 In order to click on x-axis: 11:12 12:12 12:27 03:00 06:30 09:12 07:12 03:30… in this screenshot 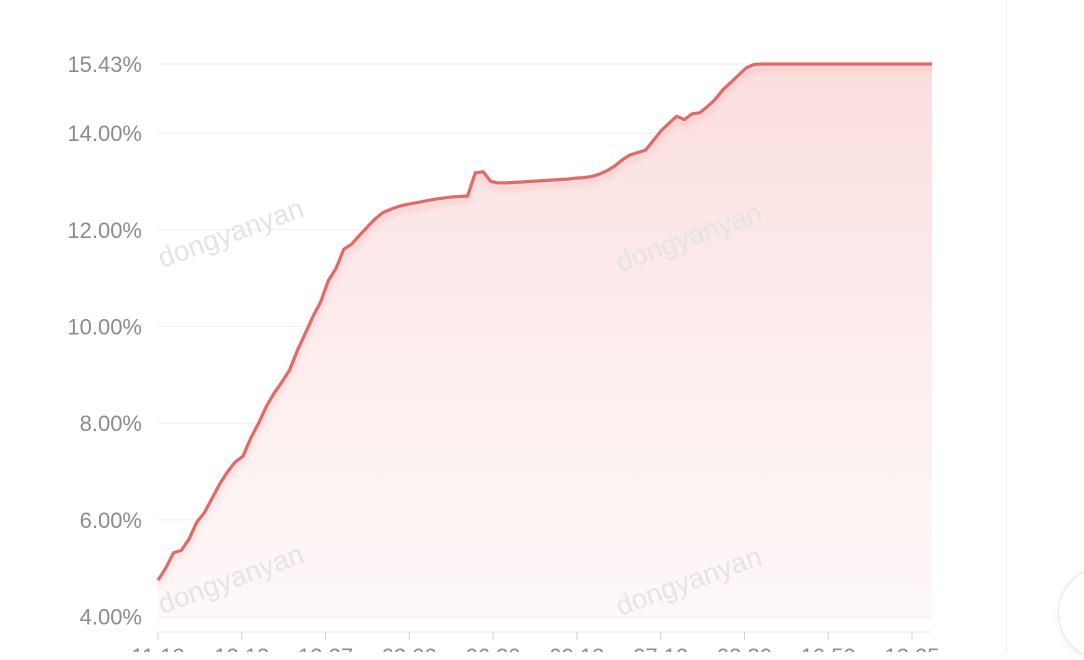, I will do `click(535, 641)`.